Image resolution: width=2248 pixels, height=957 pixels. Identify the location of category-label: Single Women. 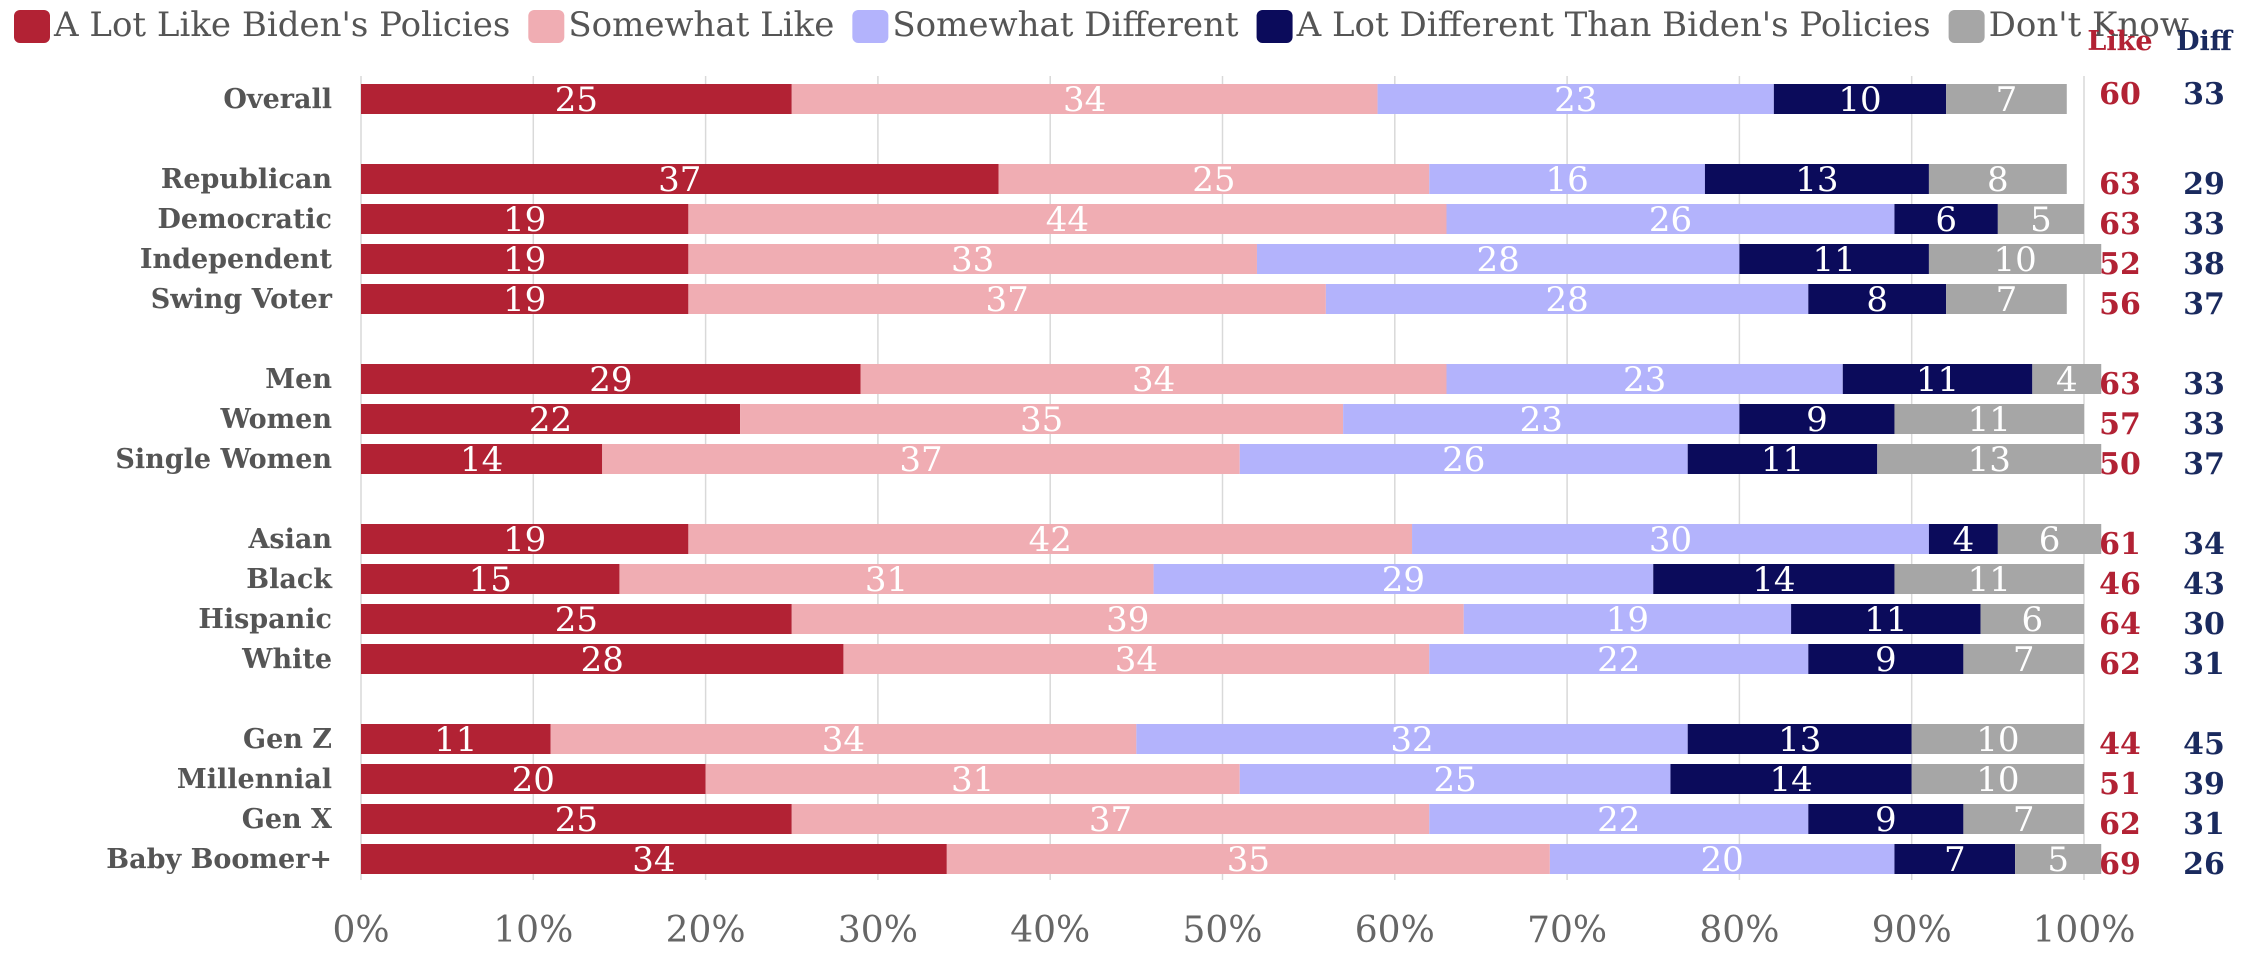
(223, 459).